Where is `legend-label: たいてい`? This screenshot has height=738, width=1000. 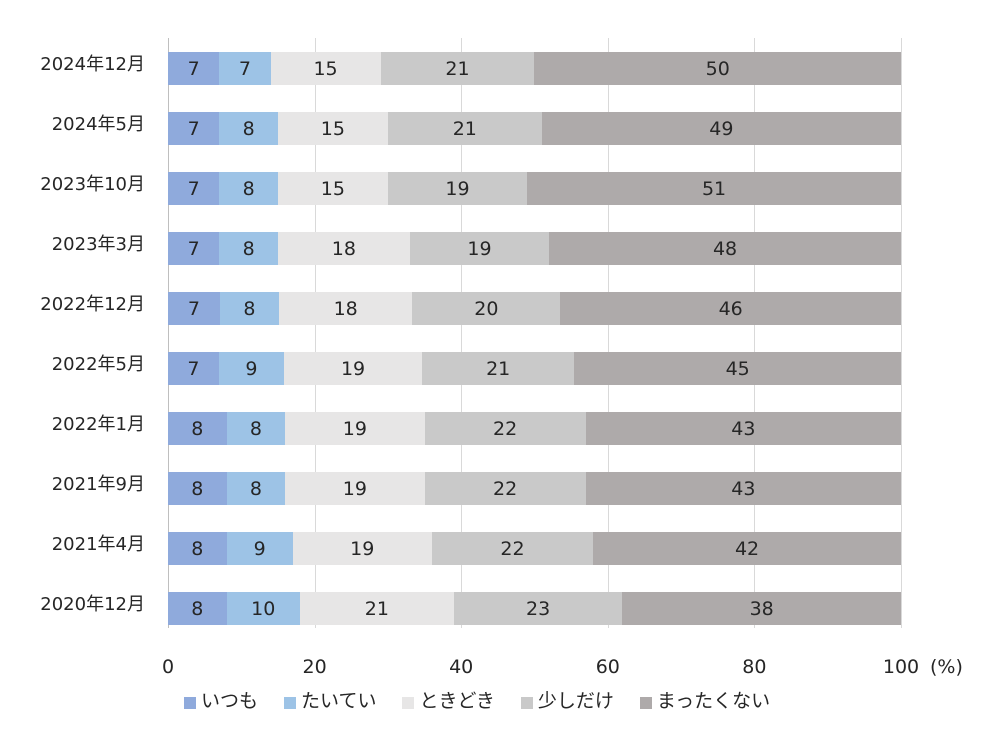
legend-label: たいてい is located at coordinates (339, 701).